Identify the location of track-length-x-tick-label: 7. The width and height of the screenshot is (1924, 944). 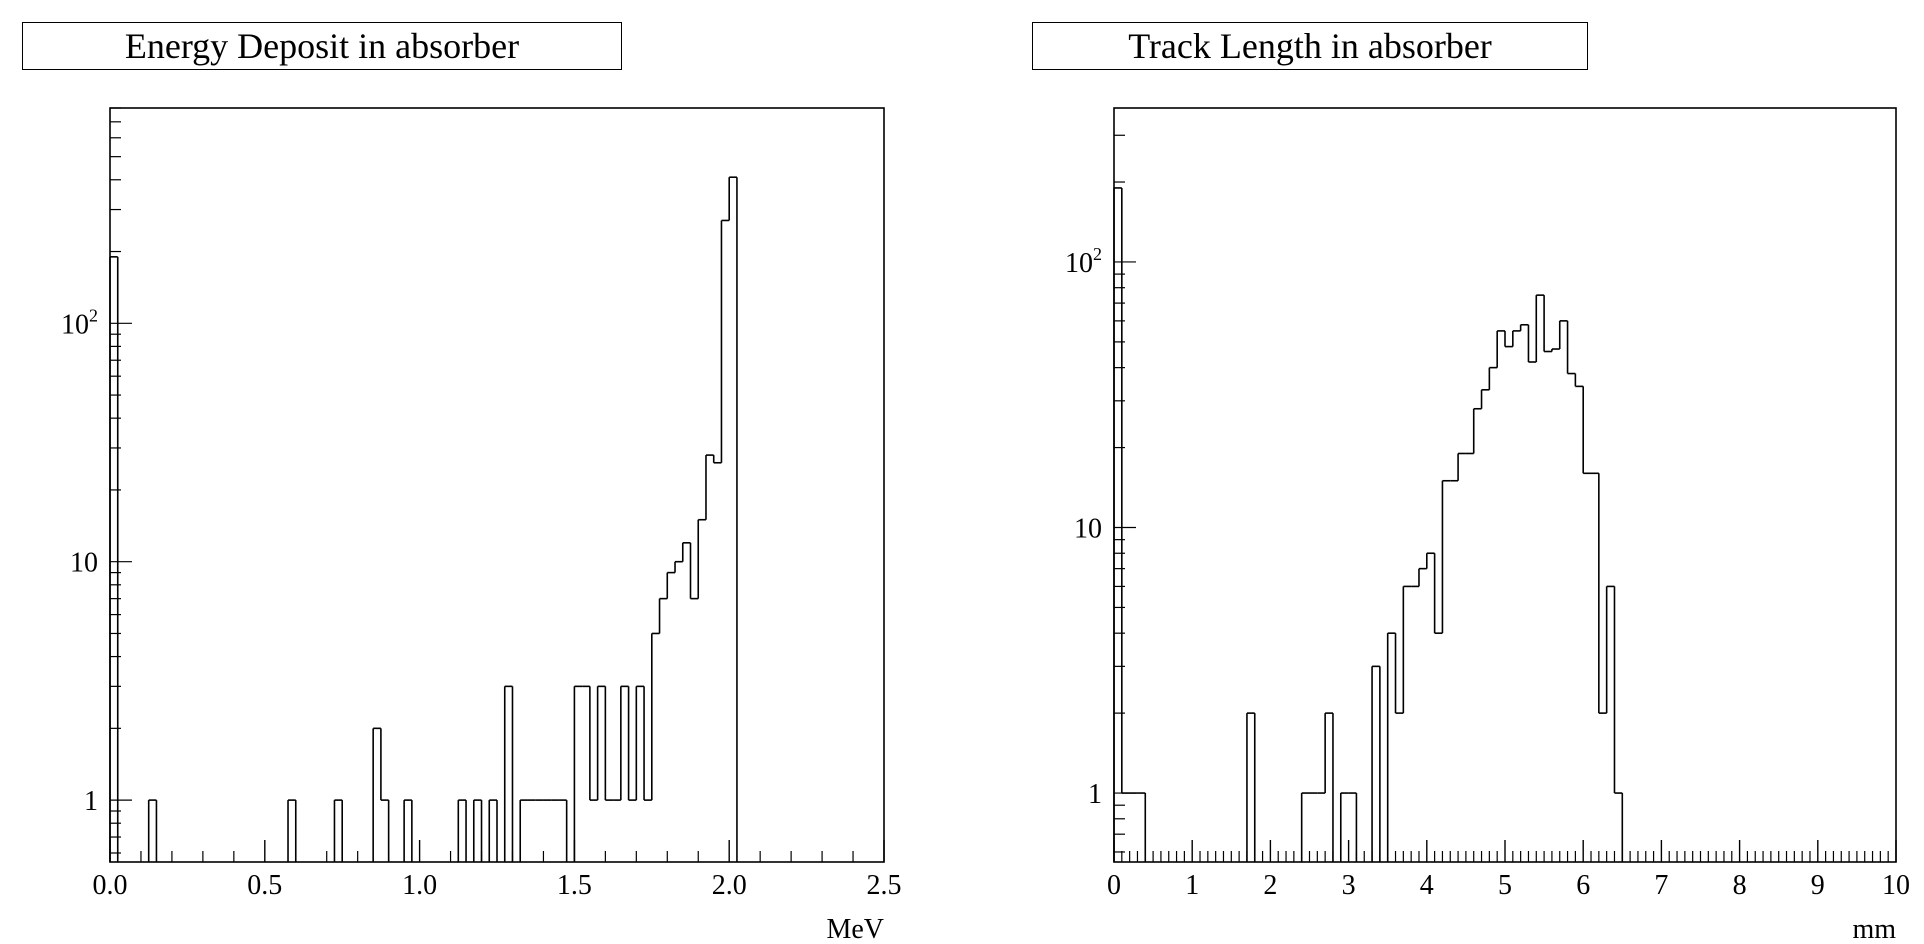
(1661, 885).